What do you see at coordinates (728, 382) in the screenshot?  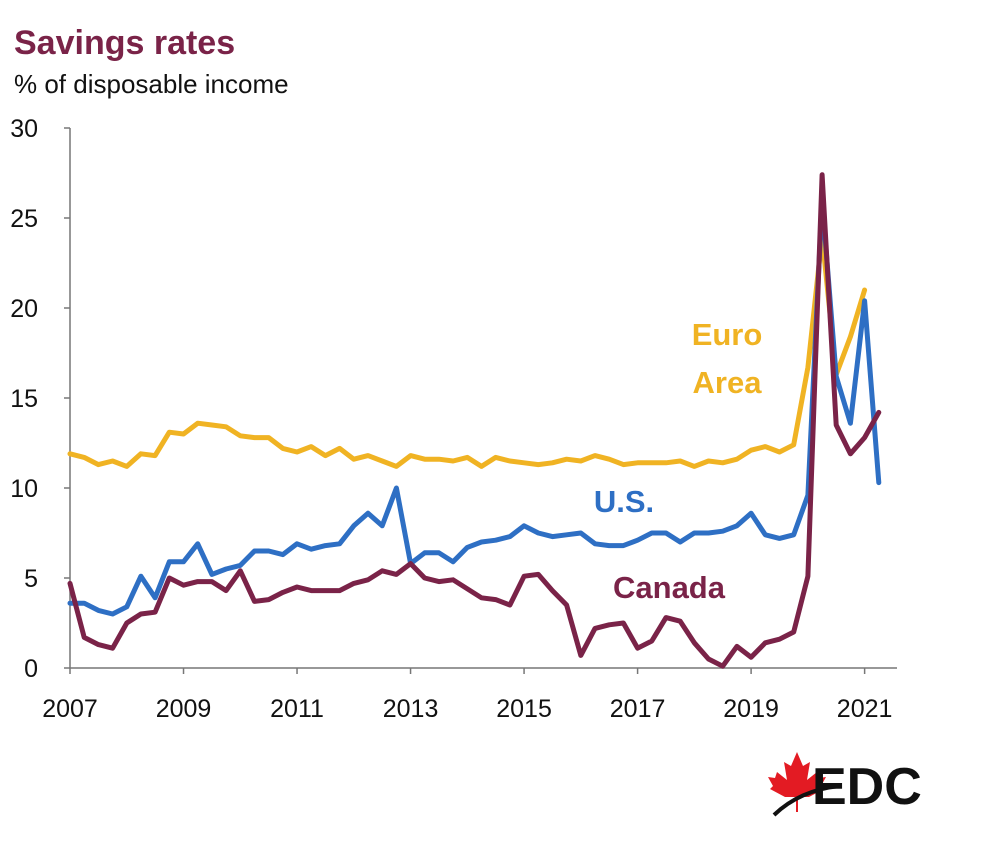 I see `series-label-euro-area: Area` at bounding box center [728, 382].